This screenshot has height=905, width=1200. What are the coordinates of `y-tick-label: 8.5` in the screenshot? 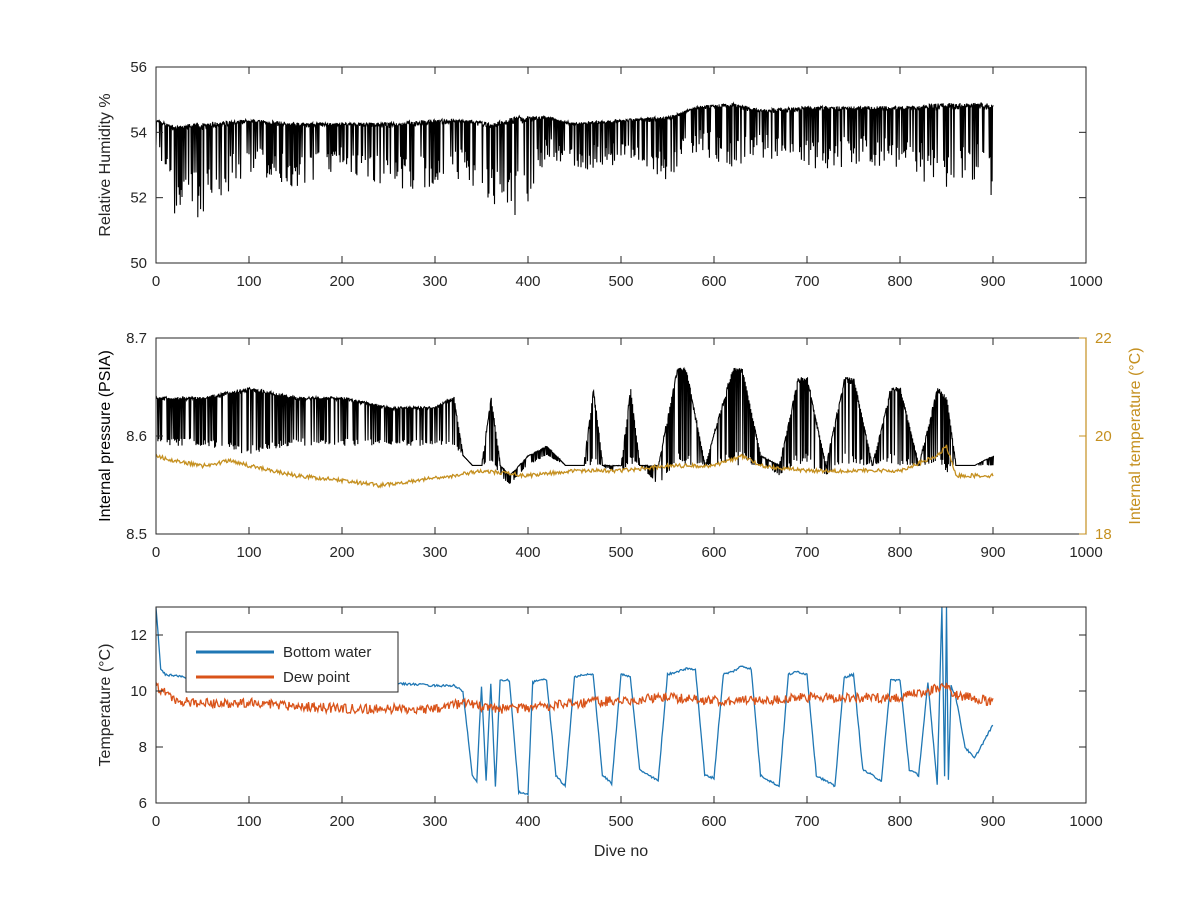 It's located at (136, 534).